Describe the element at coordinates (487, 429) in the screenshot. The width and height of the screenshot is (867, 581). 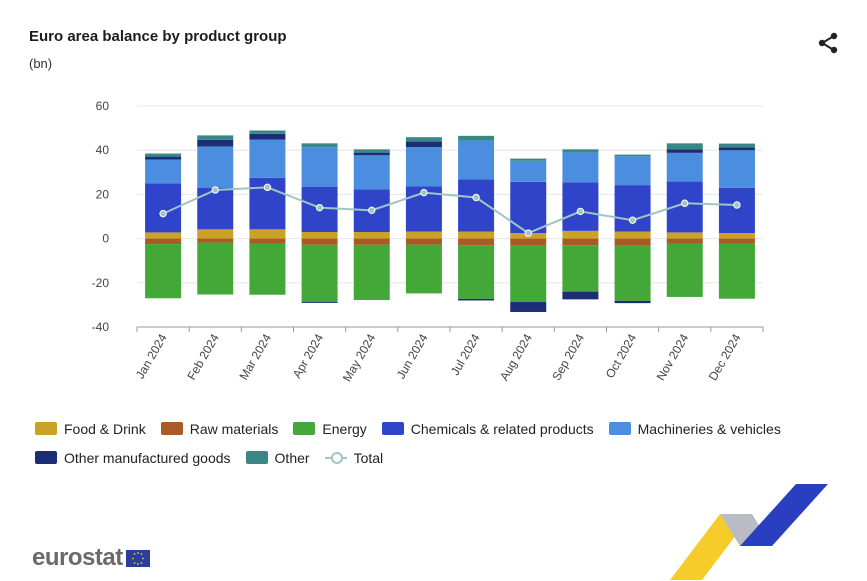
I see `legend-item-chemicals: Chemicals & related products` at that location.